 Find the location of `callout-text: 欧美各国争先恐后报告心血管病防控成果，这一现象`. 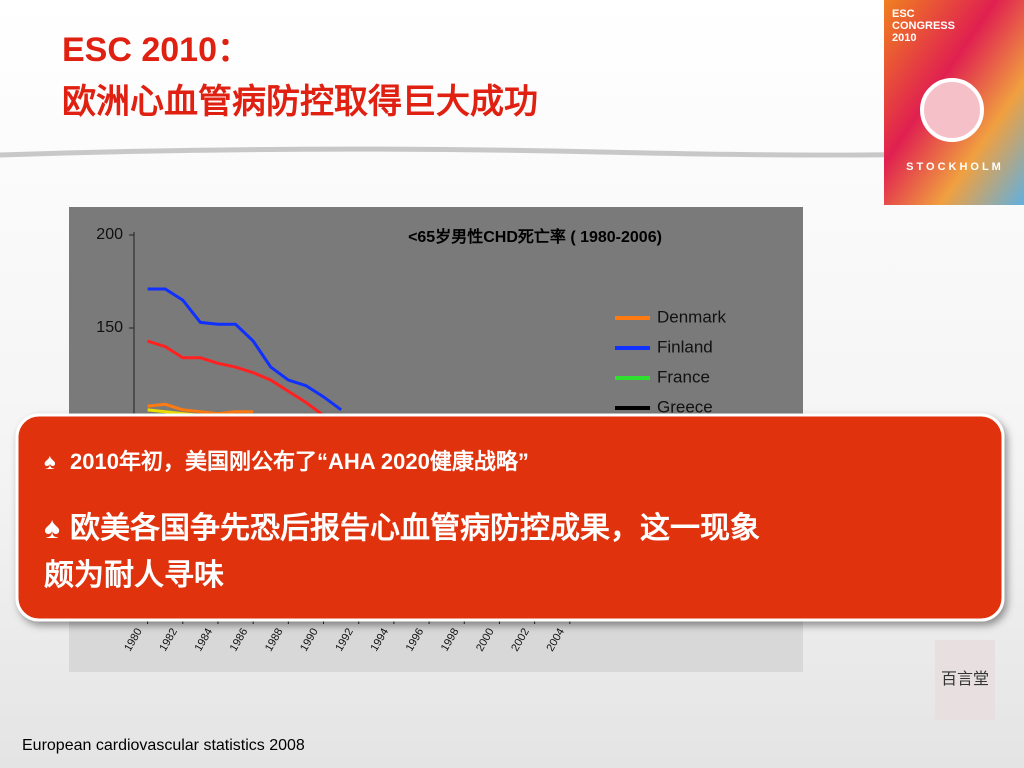

callout-text: 欧美各国争先恐后报告心血管病防控成果，这一现象 is located at coordinates (415, 528).